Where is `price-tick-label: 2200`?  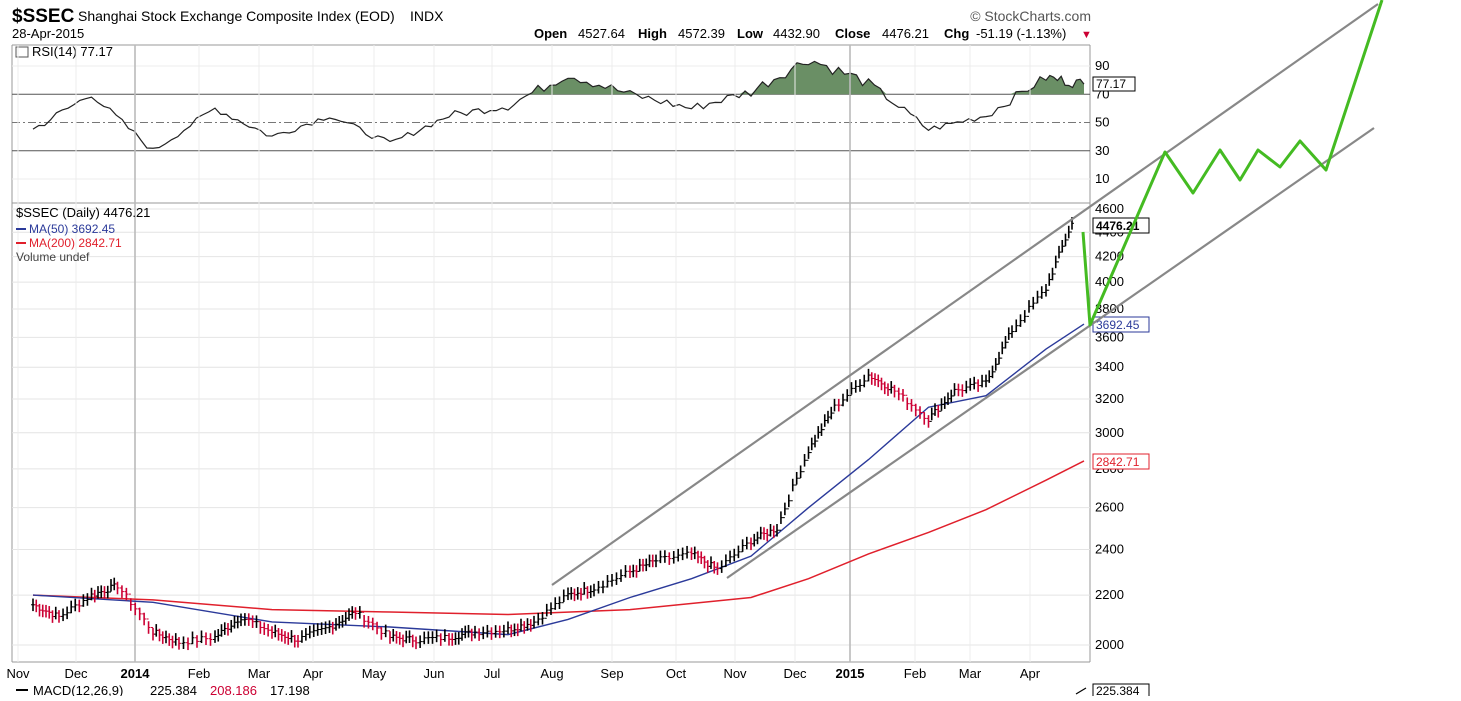 price-tick-label: 2200 is located at coordinates (1109, 594).